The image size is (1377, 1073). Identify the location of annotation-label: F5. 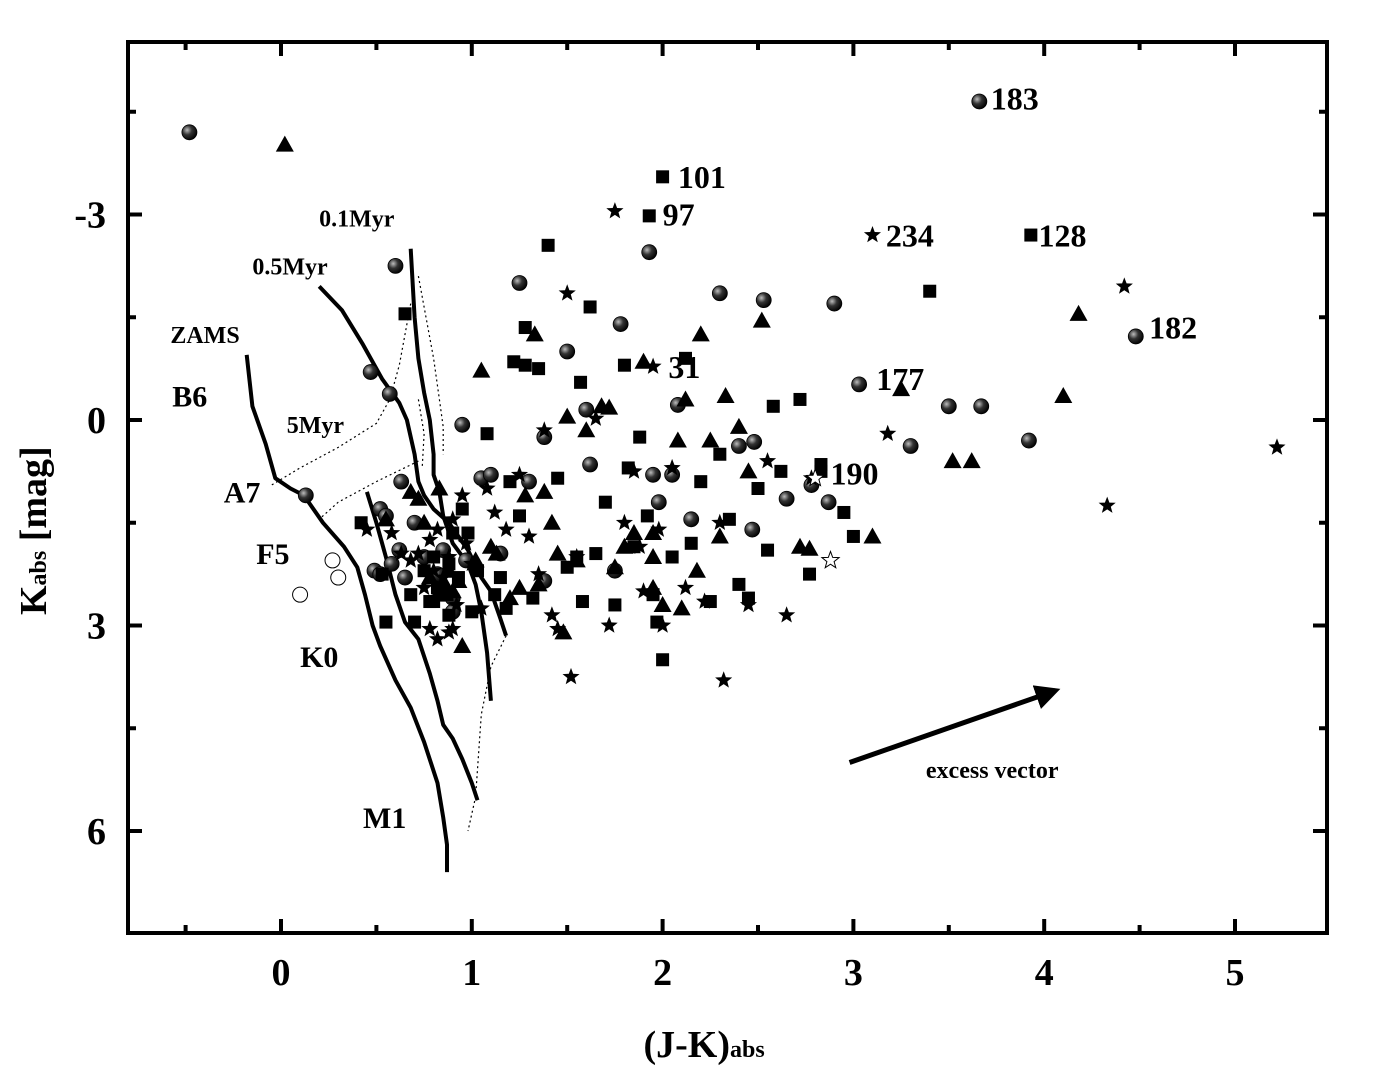
(272, 554).